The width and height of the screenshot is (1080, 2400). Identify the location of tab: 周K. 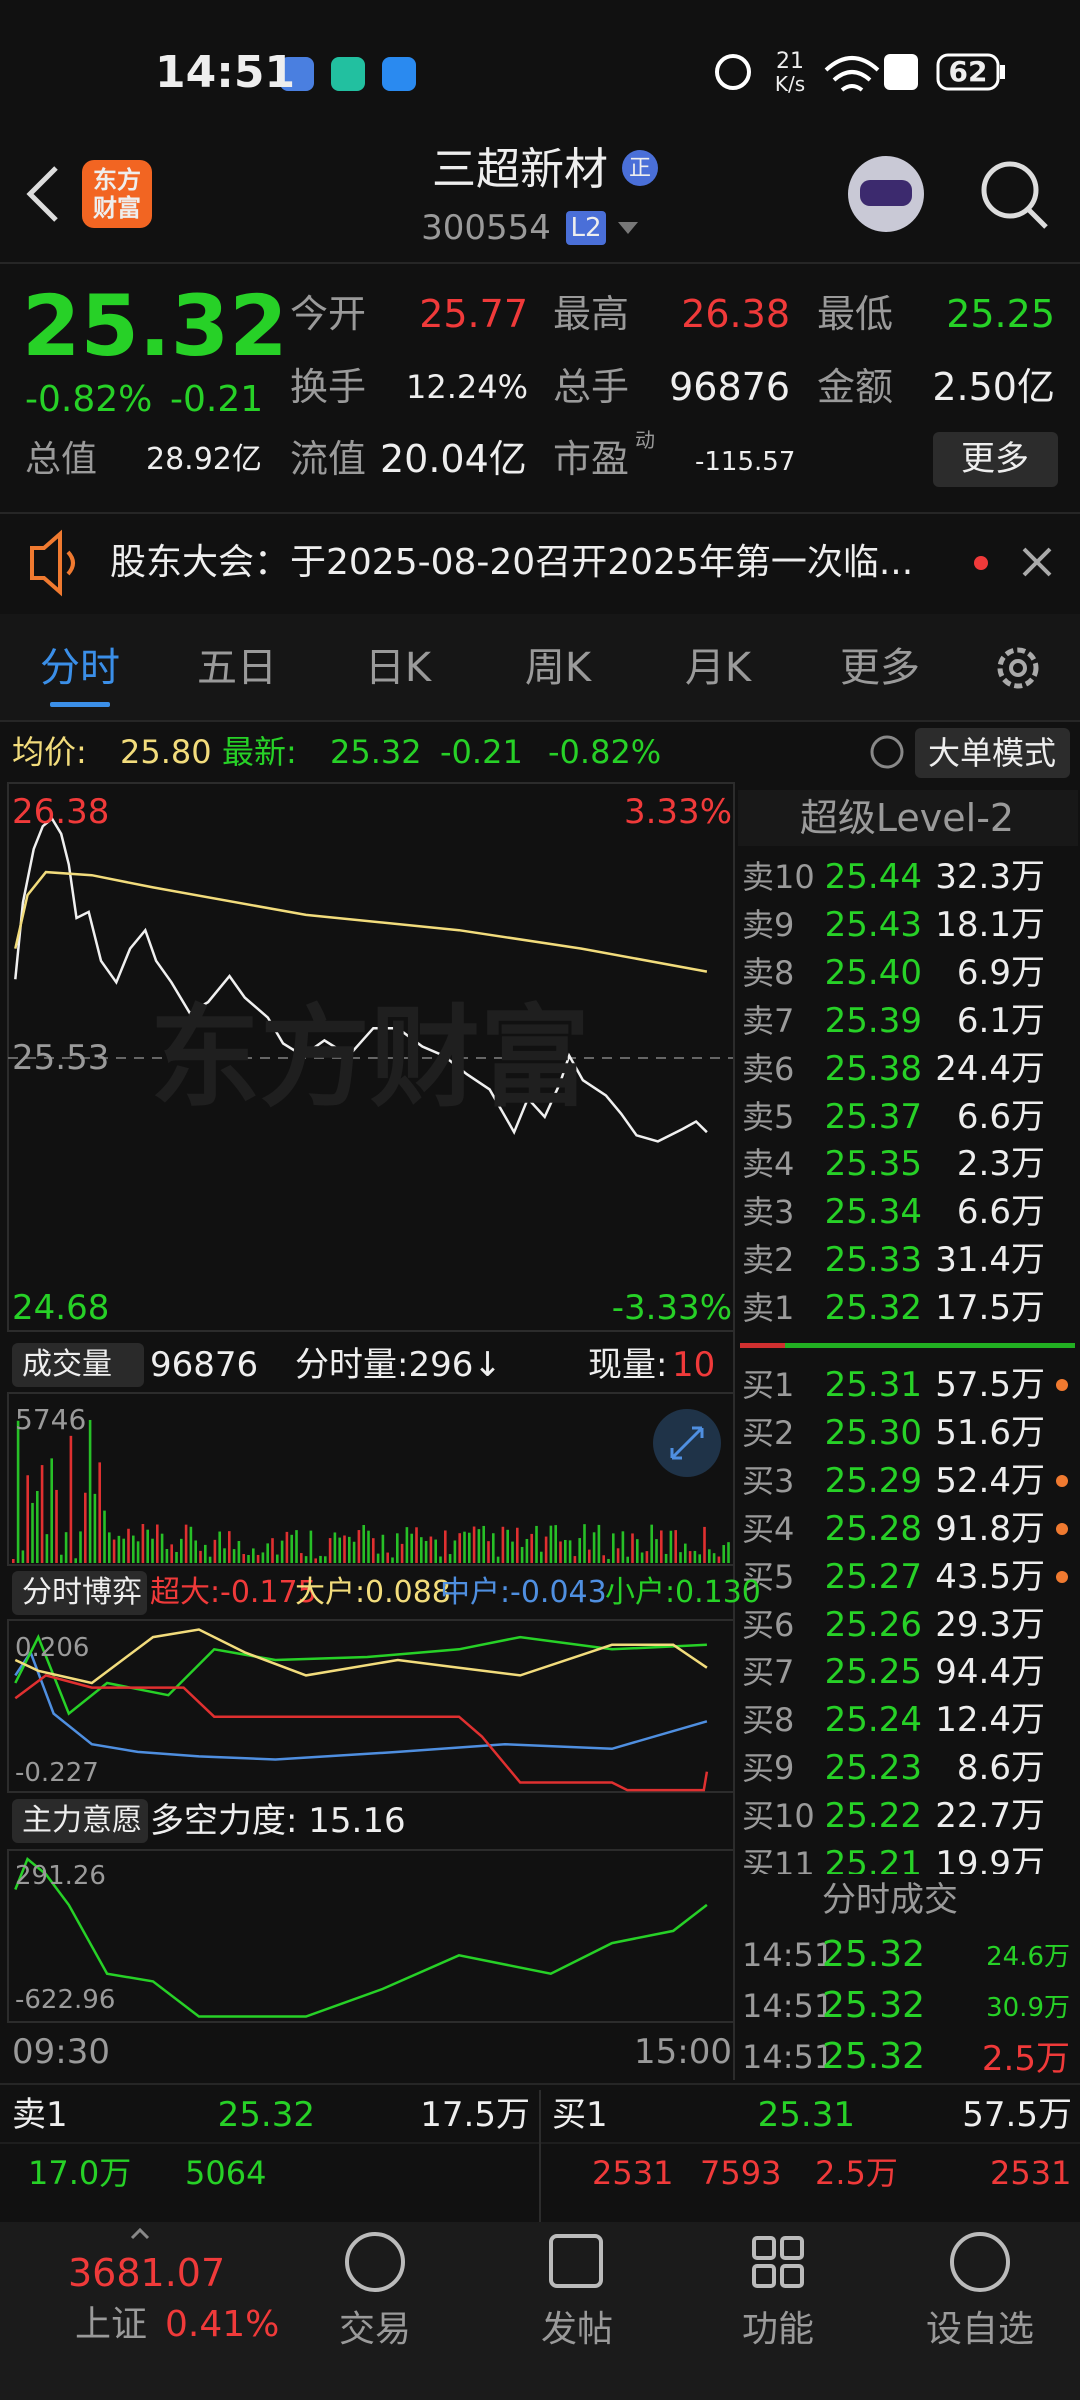
(558, 668).